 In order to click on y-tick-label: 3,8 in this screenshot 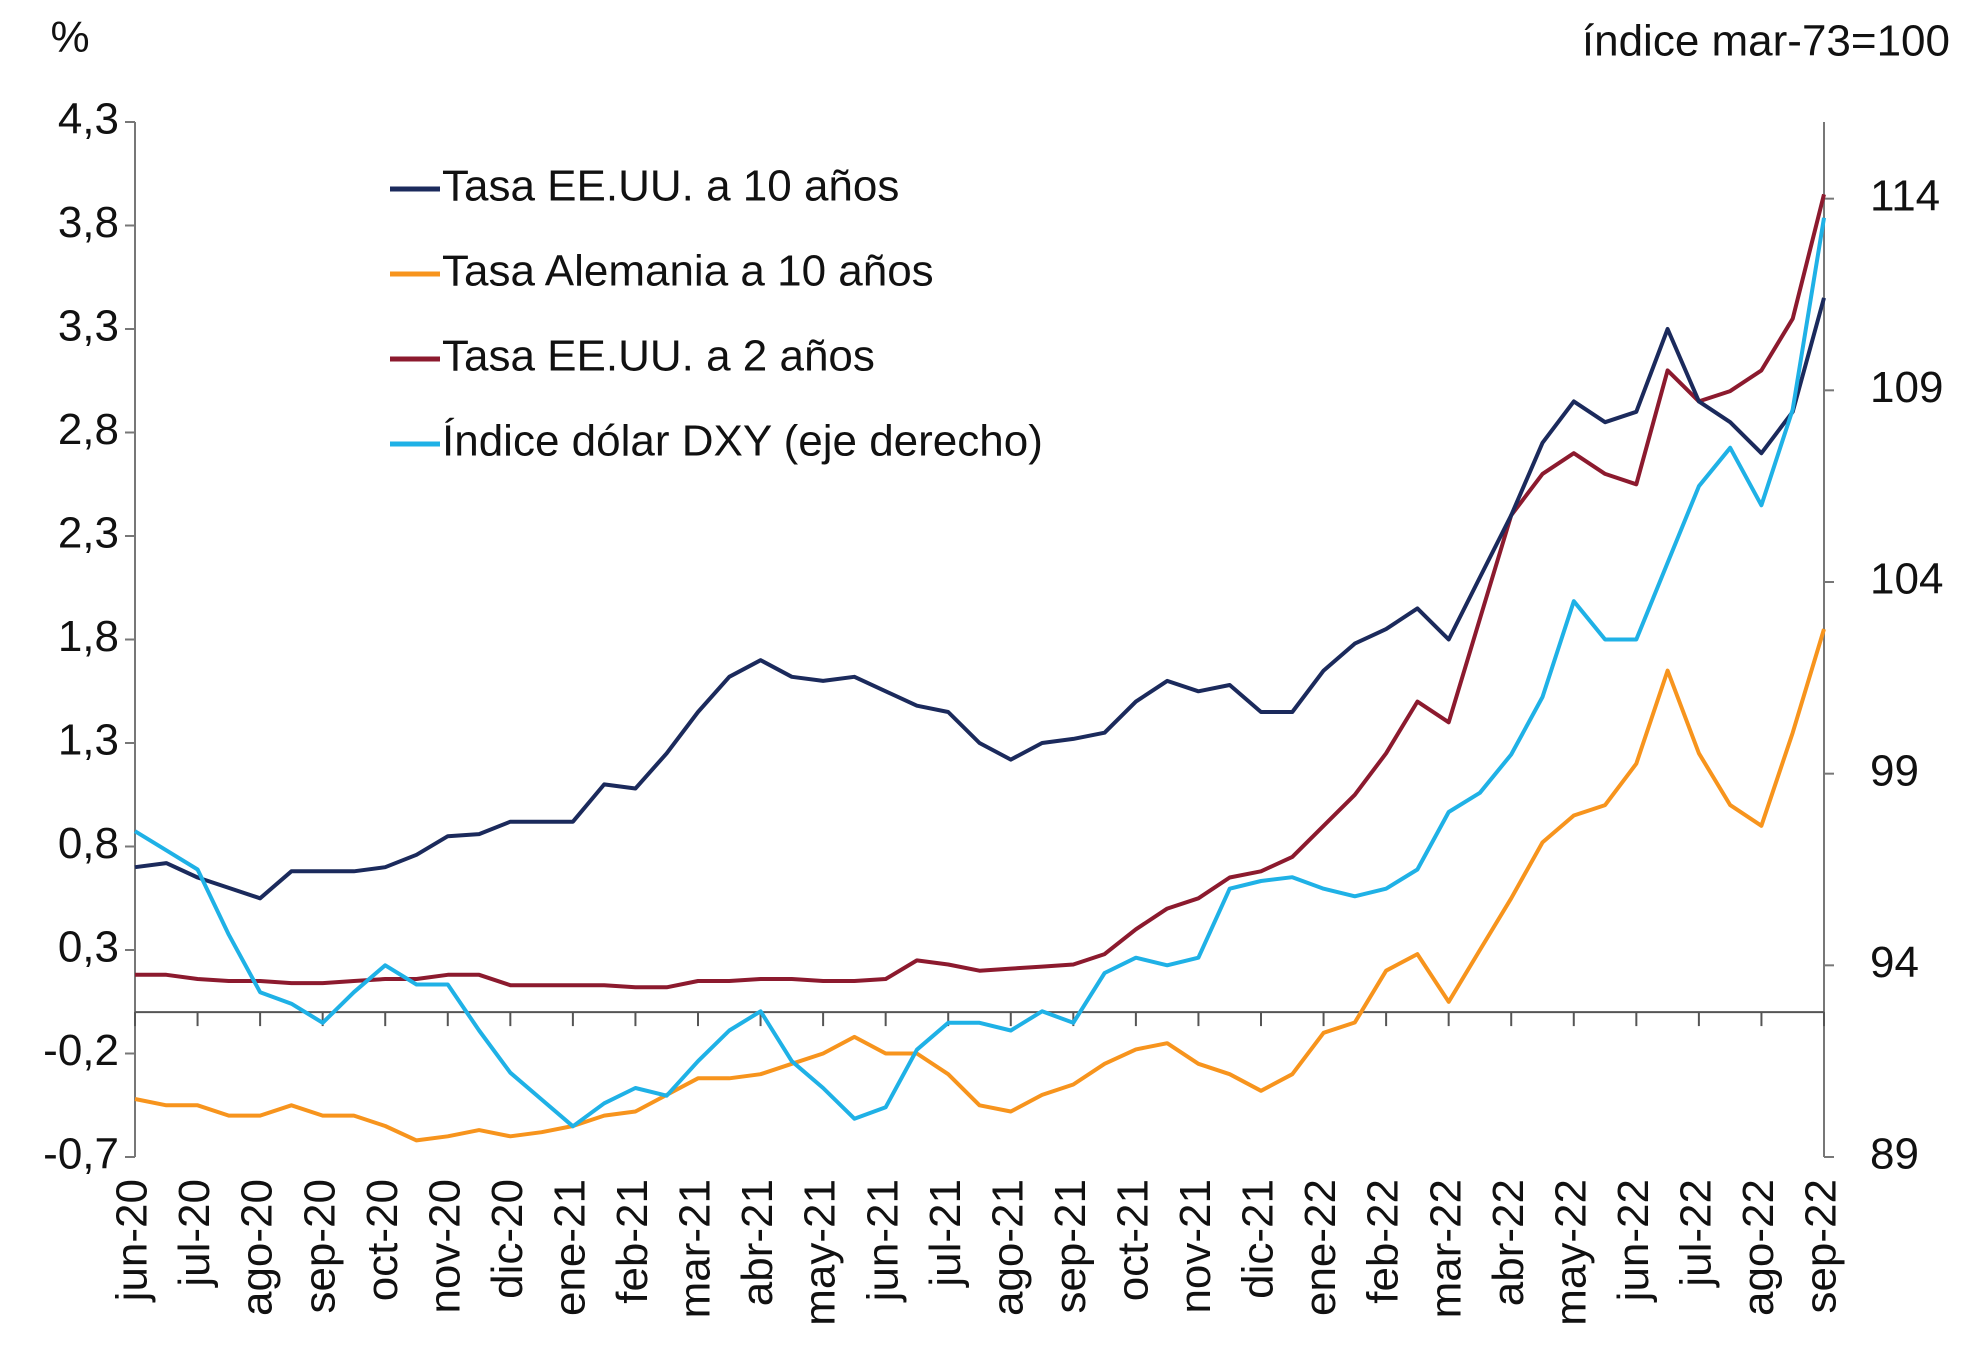, I will do `click(88, 222)`.